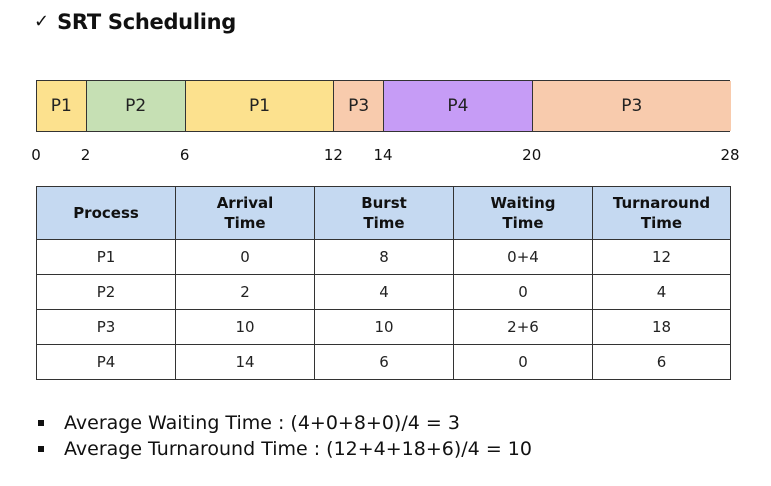 The height and width of the screenshot is (486, 771). Describe the element at coordinates (661, 213) in the screenshot. I see `header-turnaround-time: Turnaround Time` at that location.